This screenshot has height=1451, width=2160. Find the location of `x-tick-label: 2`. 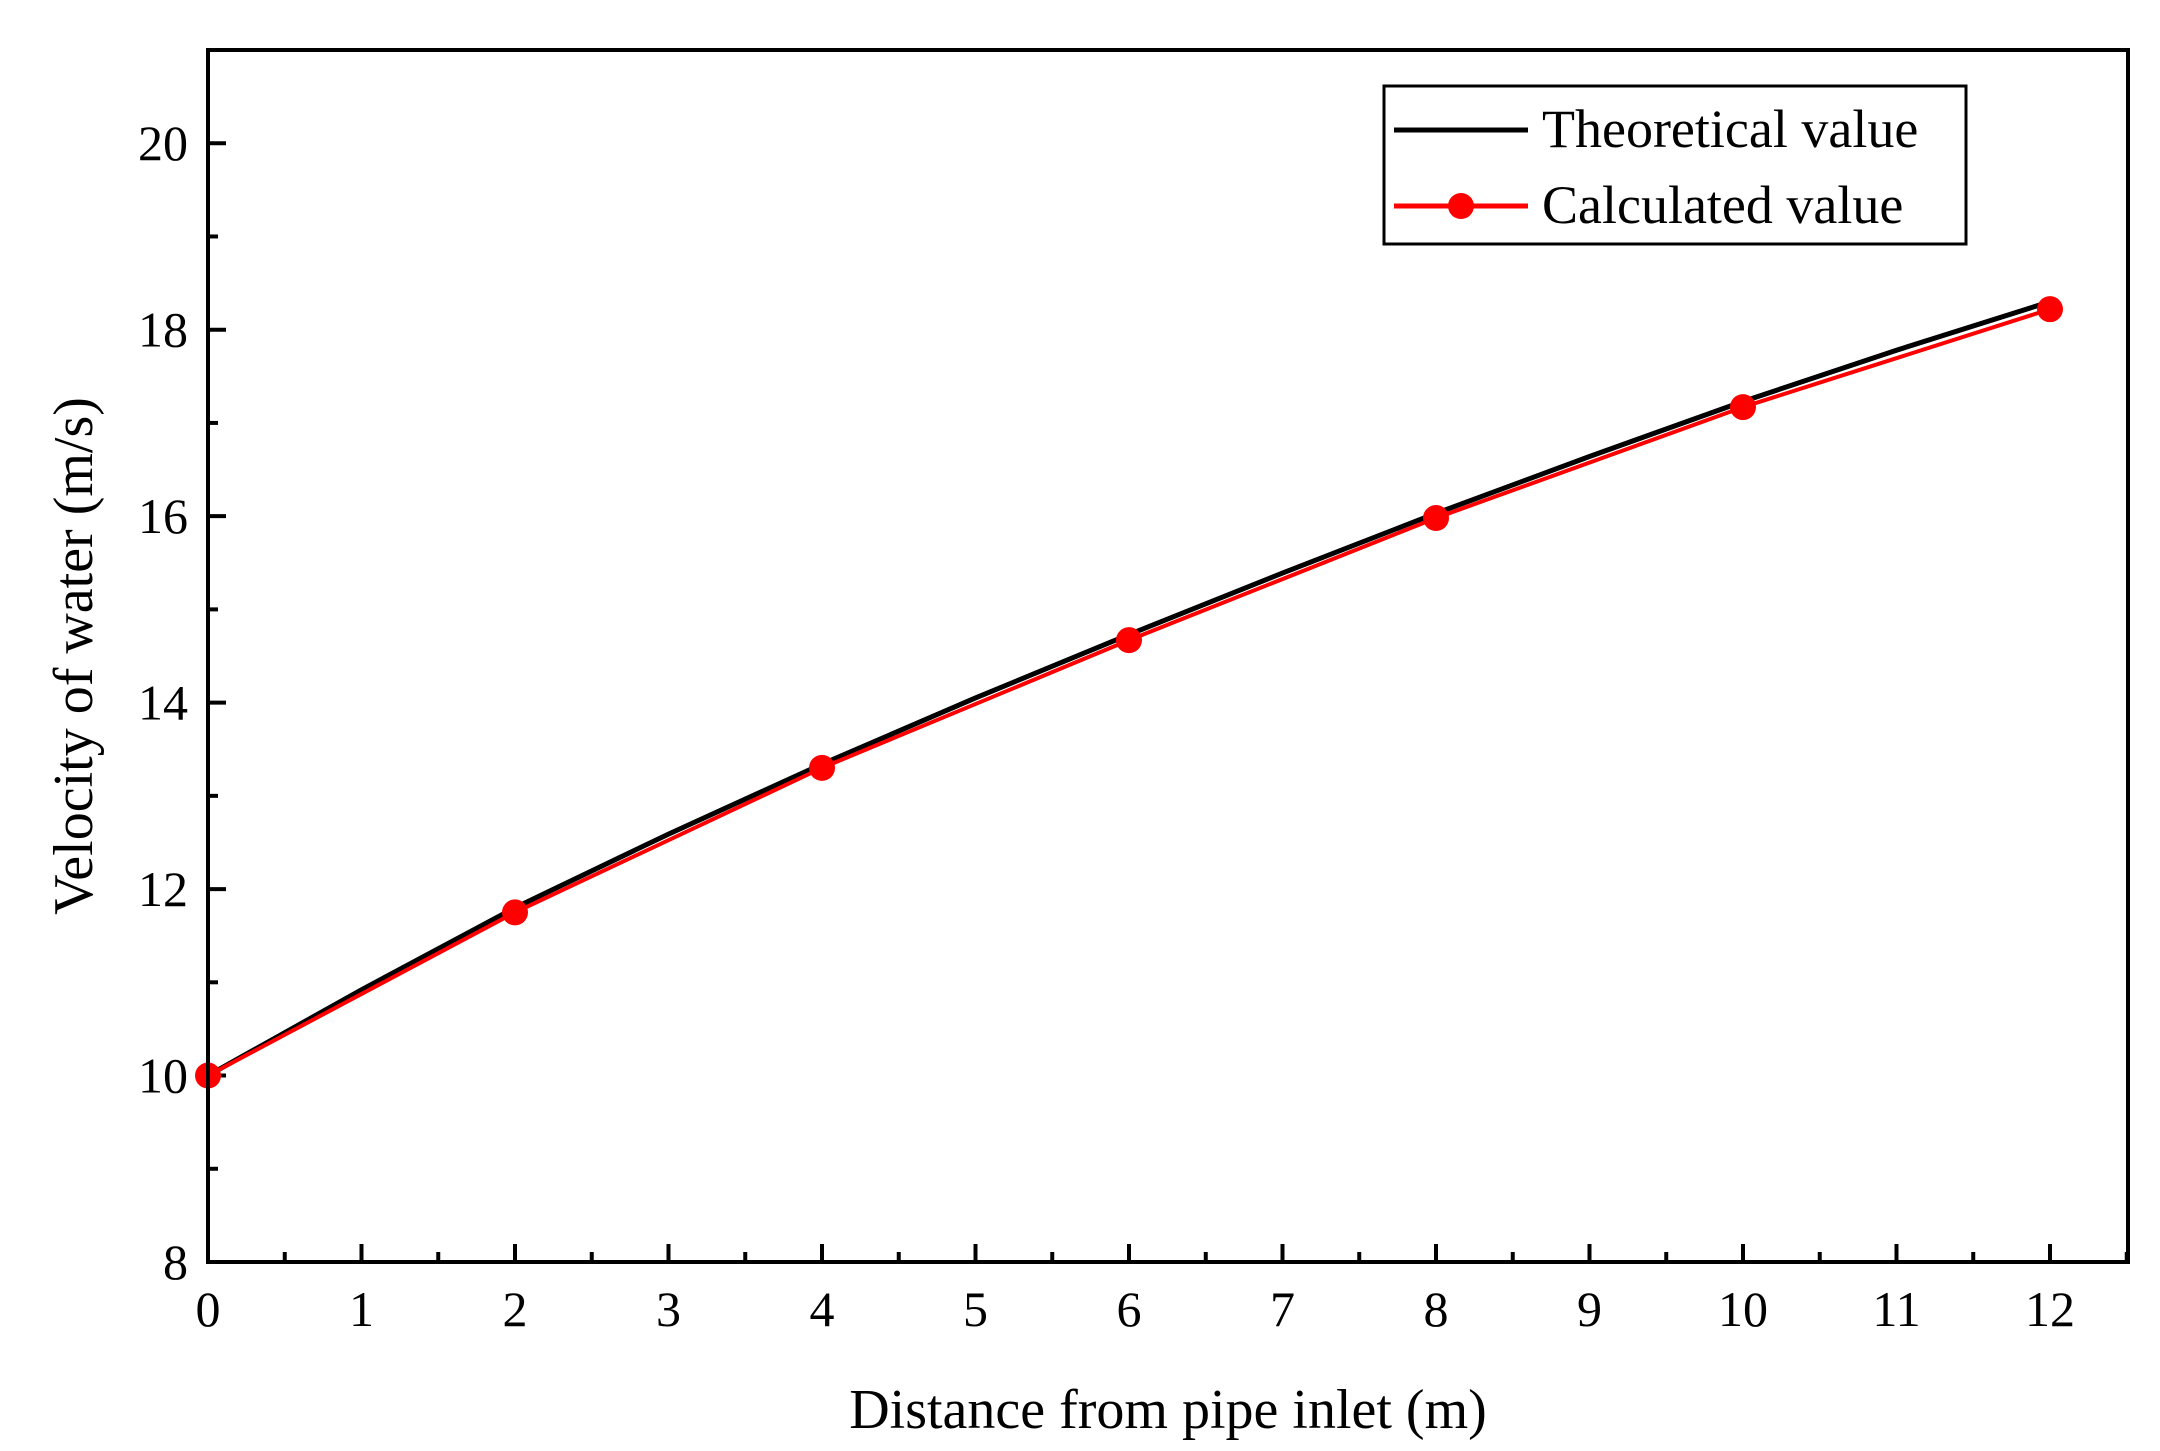

x-tick-label: 2 is located at coordinates (515, 1309).